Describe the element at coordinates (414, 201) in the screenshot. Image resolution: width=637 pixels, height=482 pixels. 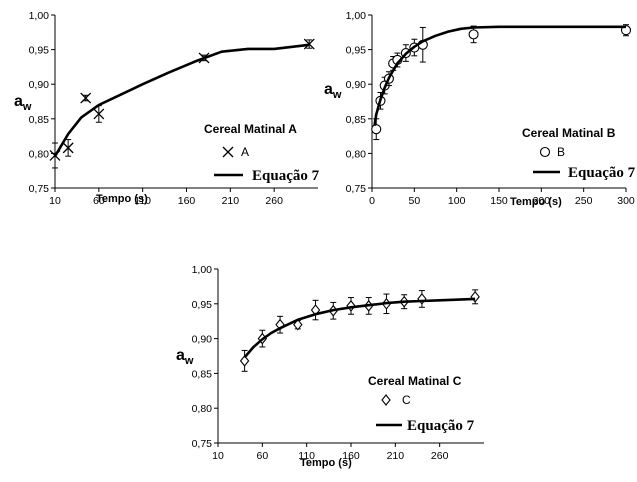
I see `x-tick-label: 50` at that location.